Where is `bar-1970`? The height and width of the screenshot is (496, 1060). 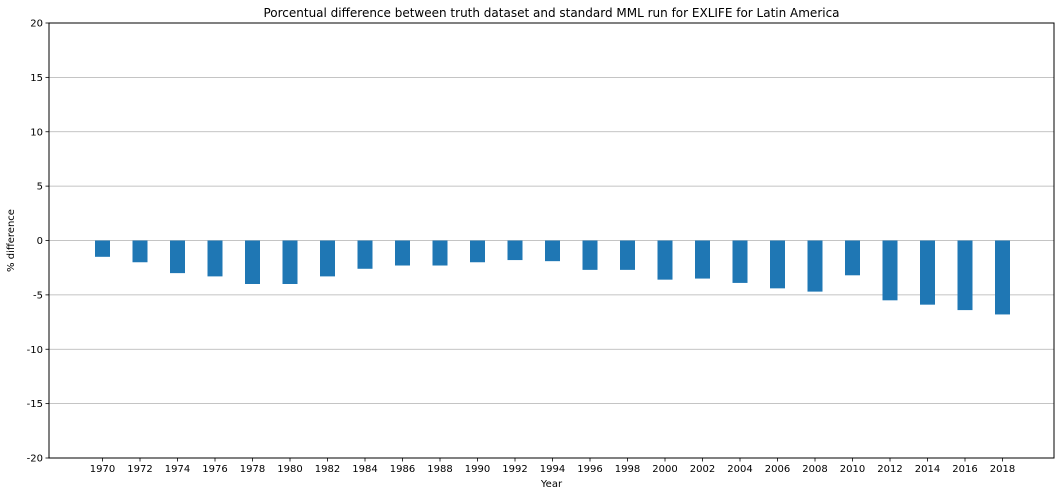 bar-1970 is located at coordinates (102, 248).